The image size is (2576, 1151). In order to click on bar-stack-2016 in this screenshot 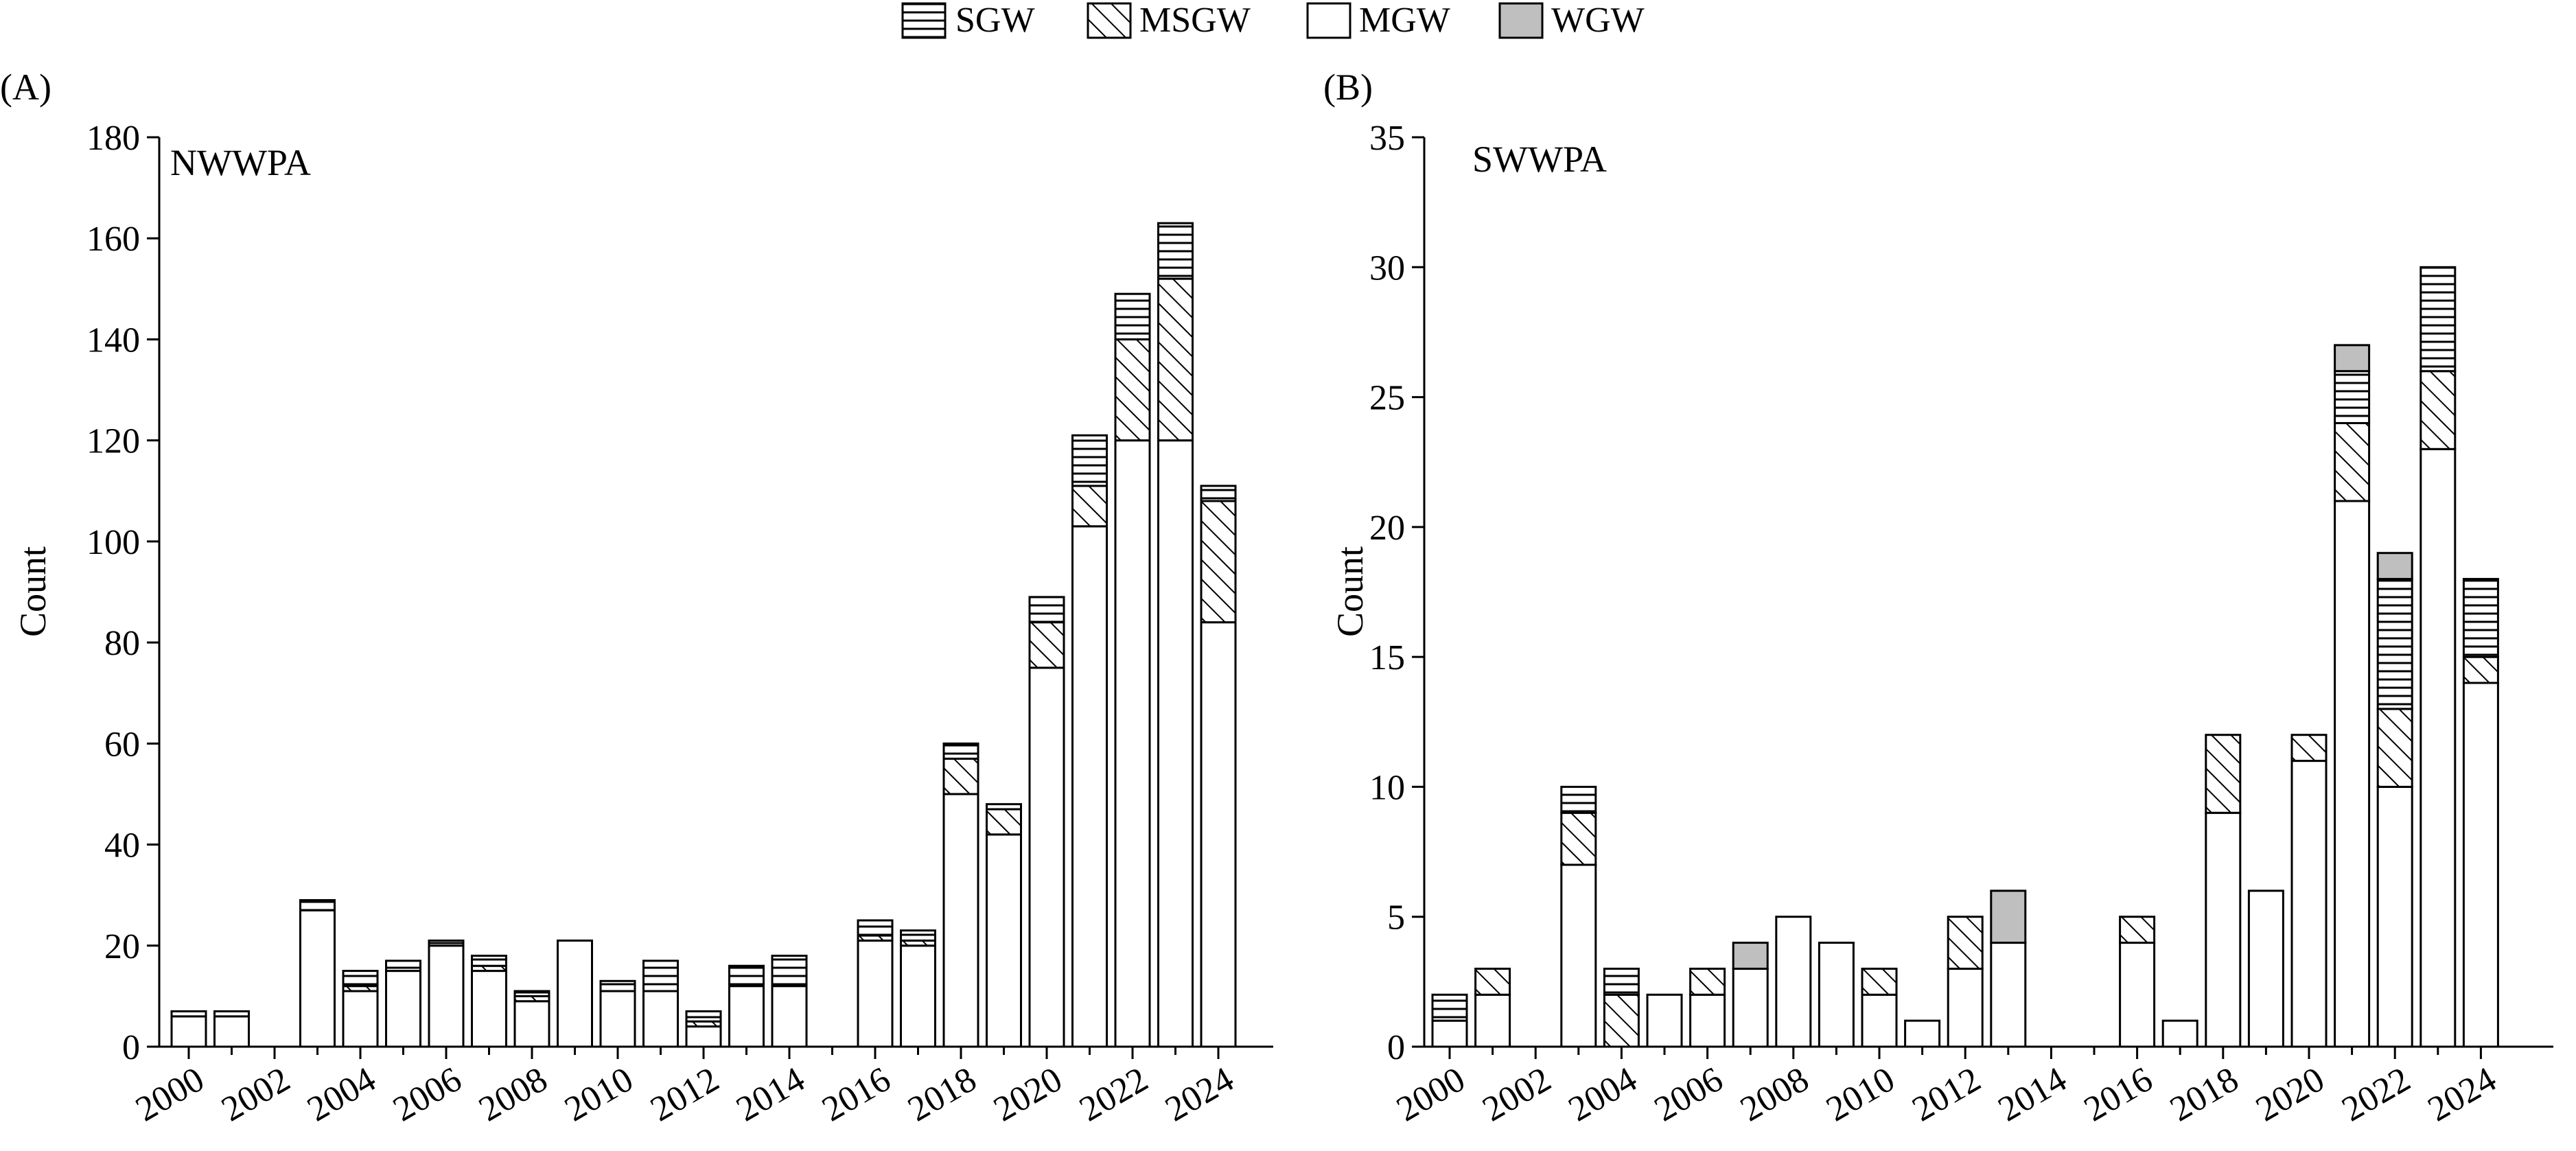, I will do `click(875, 984)`.